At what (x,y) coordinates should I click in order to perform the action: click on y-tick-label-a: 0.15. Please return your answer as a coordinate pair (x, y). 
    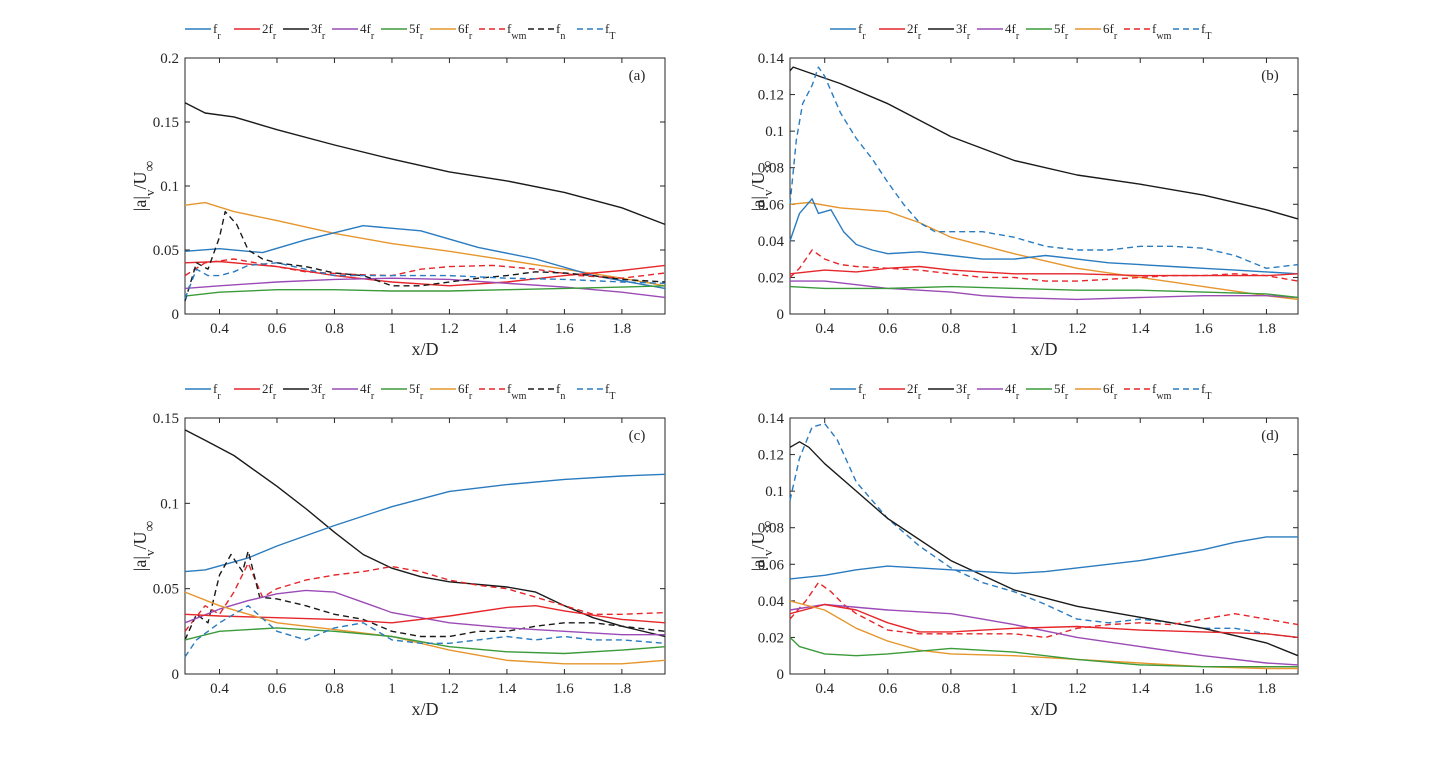
    Looking at the image, I should click on (166, 123).